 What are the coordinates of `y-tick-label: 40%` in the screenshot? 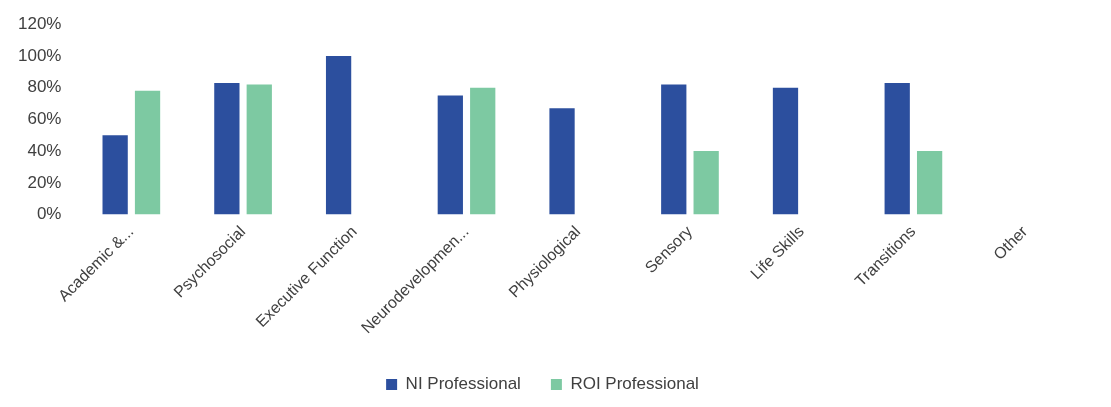 It's located at (44, 150).